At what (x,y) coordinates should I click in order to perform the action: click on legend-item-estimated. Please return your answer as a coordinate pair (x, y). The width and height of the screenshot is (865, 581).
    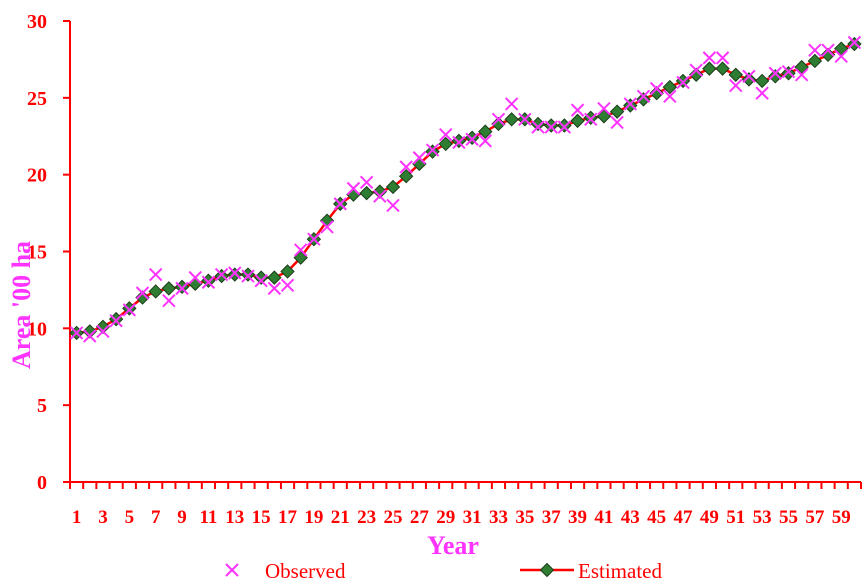
    Looking at the image, I should click on (547, 570).